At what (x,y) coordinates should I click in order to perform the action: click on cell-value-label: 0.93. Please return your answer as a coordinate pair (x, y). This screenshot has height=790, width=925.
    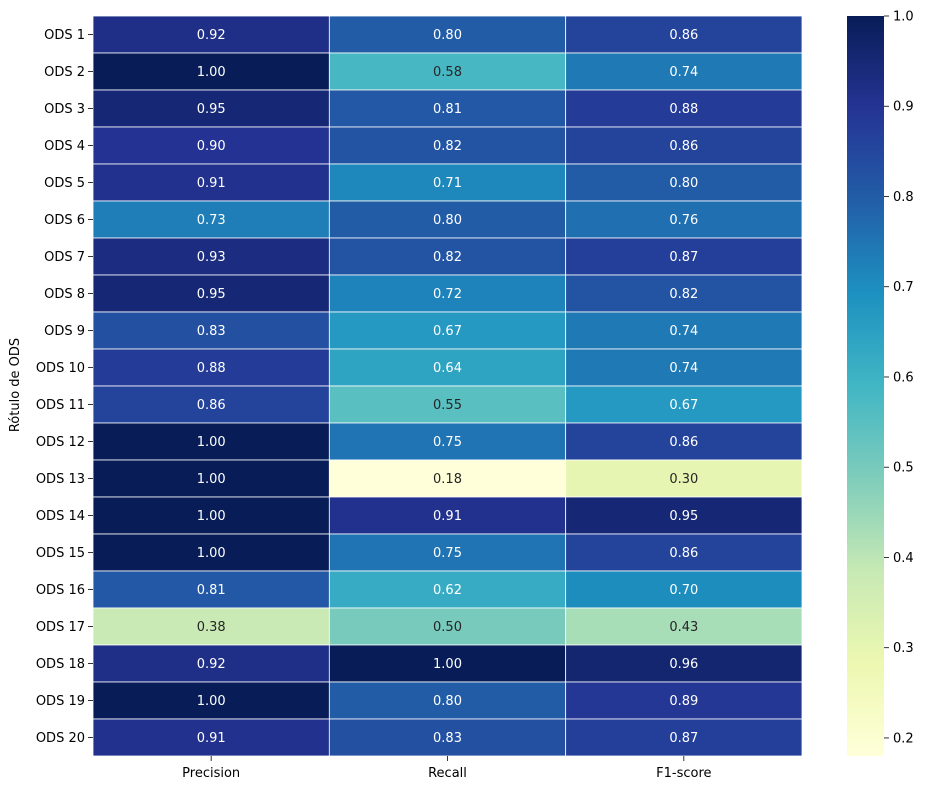
    Looking at the image, I should click on (211, 257).